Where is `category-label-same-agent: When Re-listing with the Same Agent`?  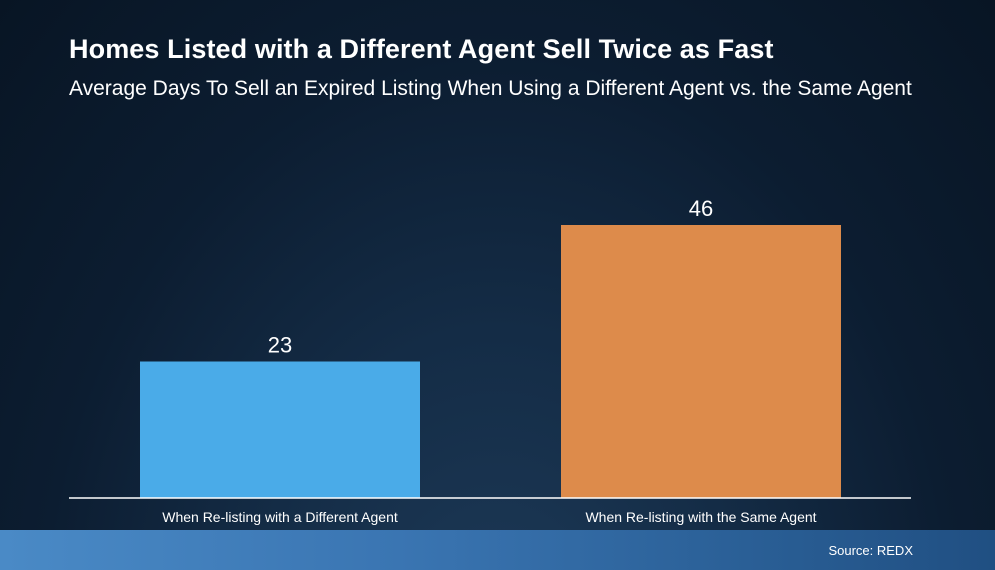
category-label-same-agent: When Re-listing with the Same Agent is located at coordinates (700, 517).